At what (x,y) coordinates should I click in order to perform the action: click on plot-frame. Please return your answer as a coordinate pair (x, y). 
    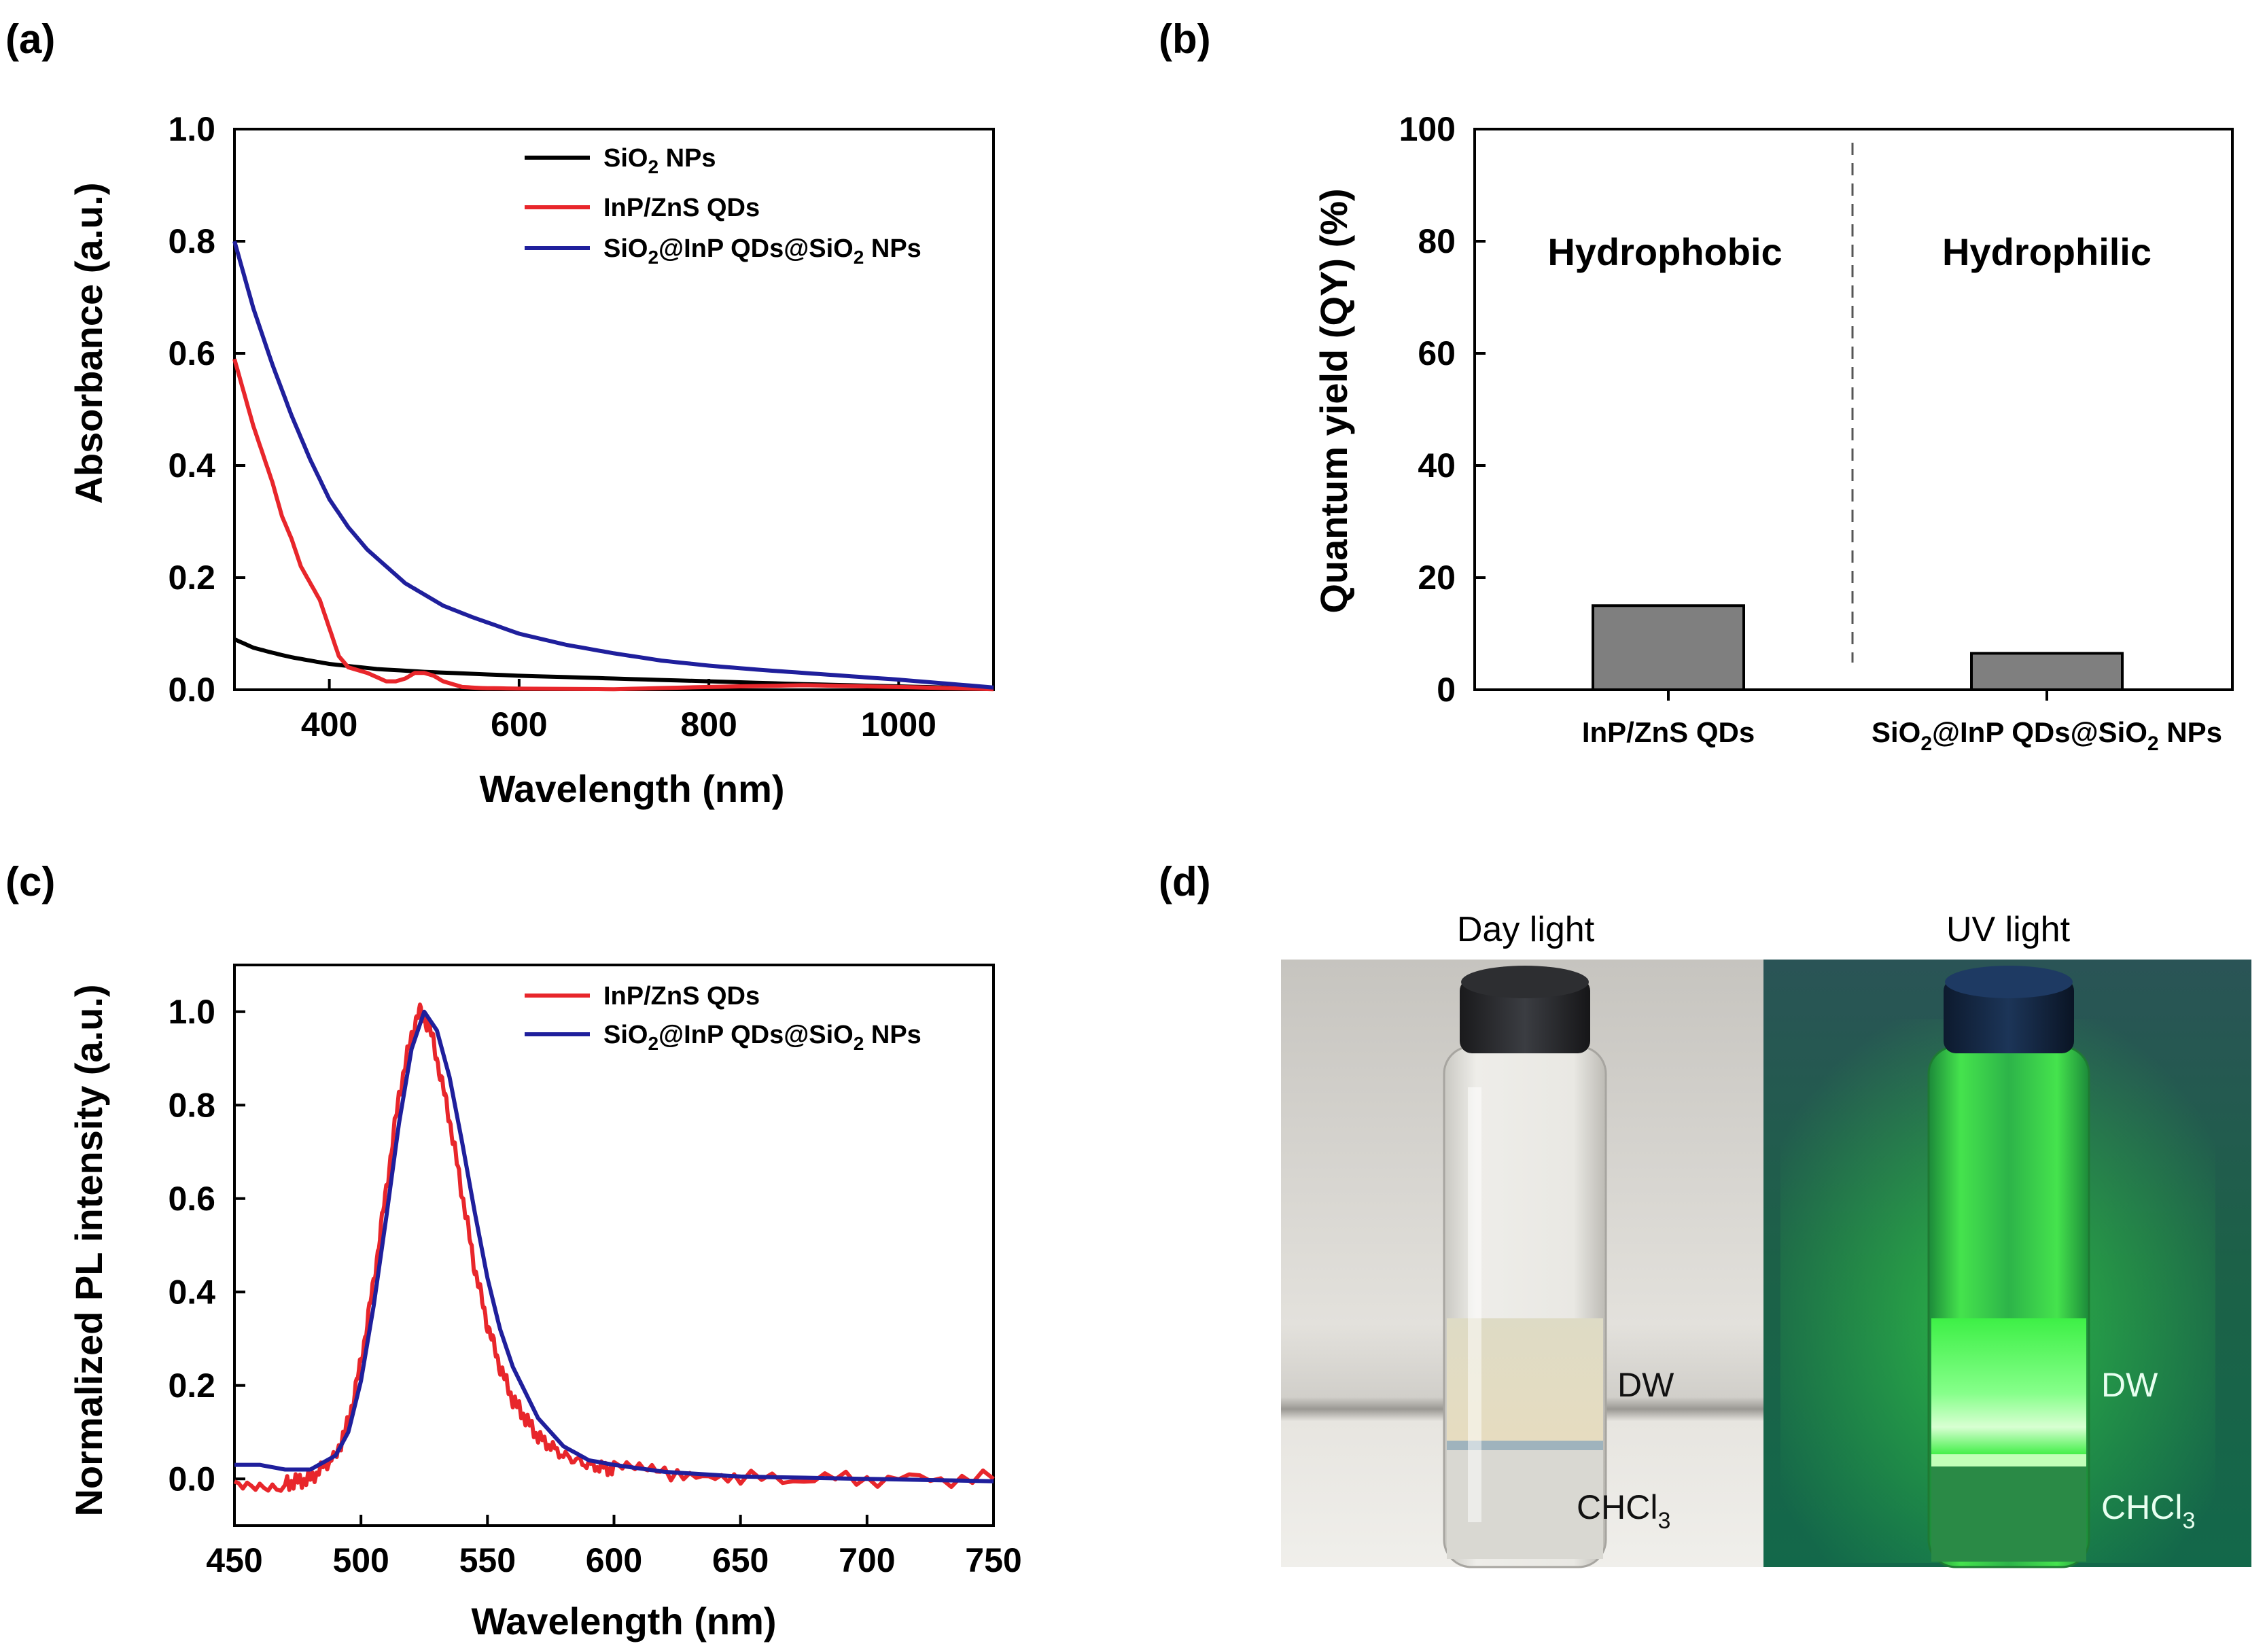
    Looking at the image, I should click on (1854, 409).